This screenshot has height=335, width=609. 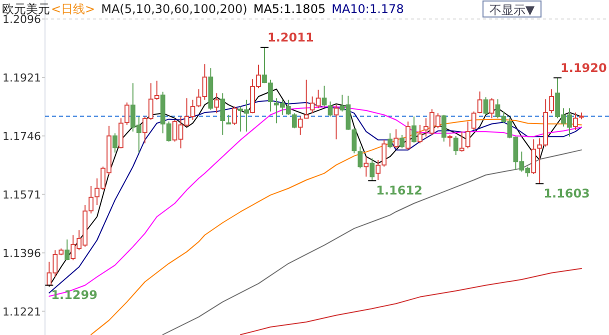 What do you see at coordinates (26, 9) in the screenshot?
I see `chart-title: 欧元美元` at bounding box center [26, 9].